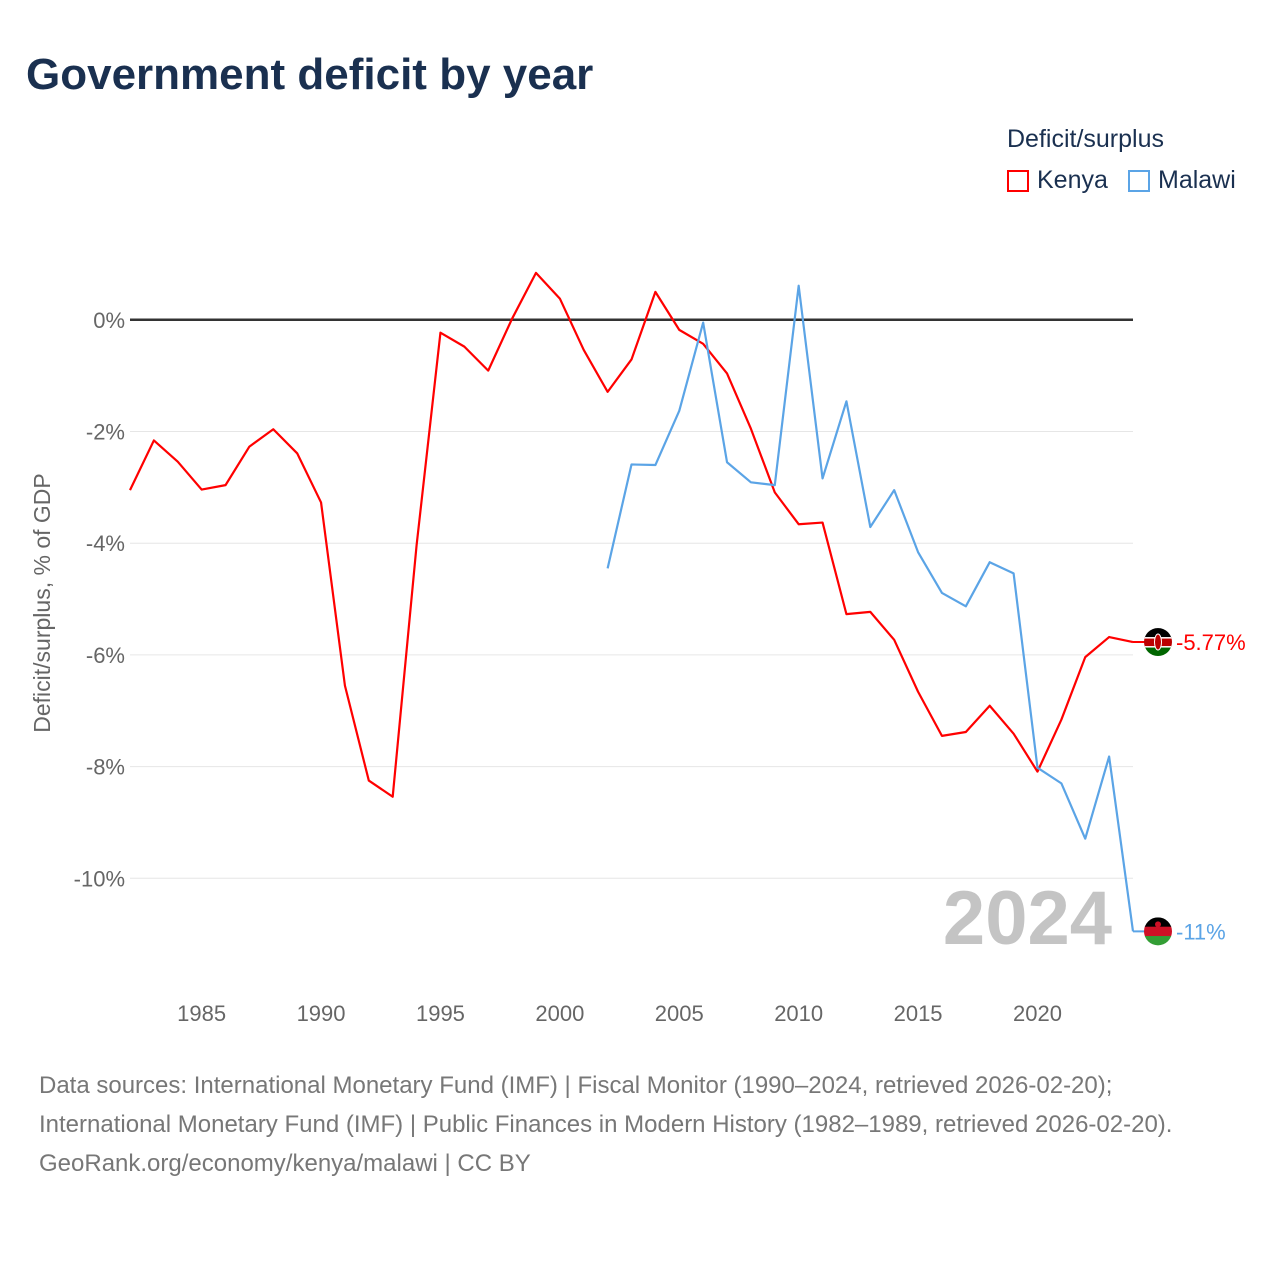 This screenshot has width=1280, height=1280. I want to click on end-value-label-malawi: -11%, so click(1201, 931).